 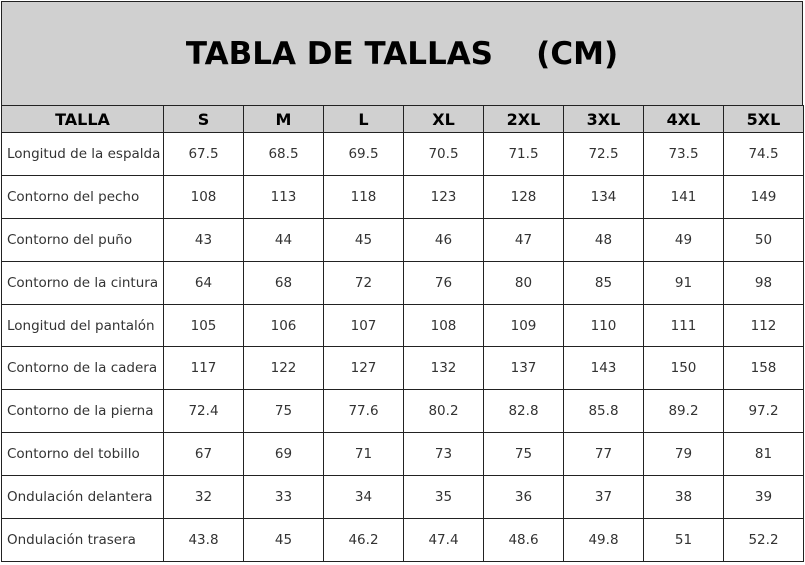 I want to click on table-row: Ondulación delantera 32 33 34 35 36 37 38 39, so click(x=402, y=497).